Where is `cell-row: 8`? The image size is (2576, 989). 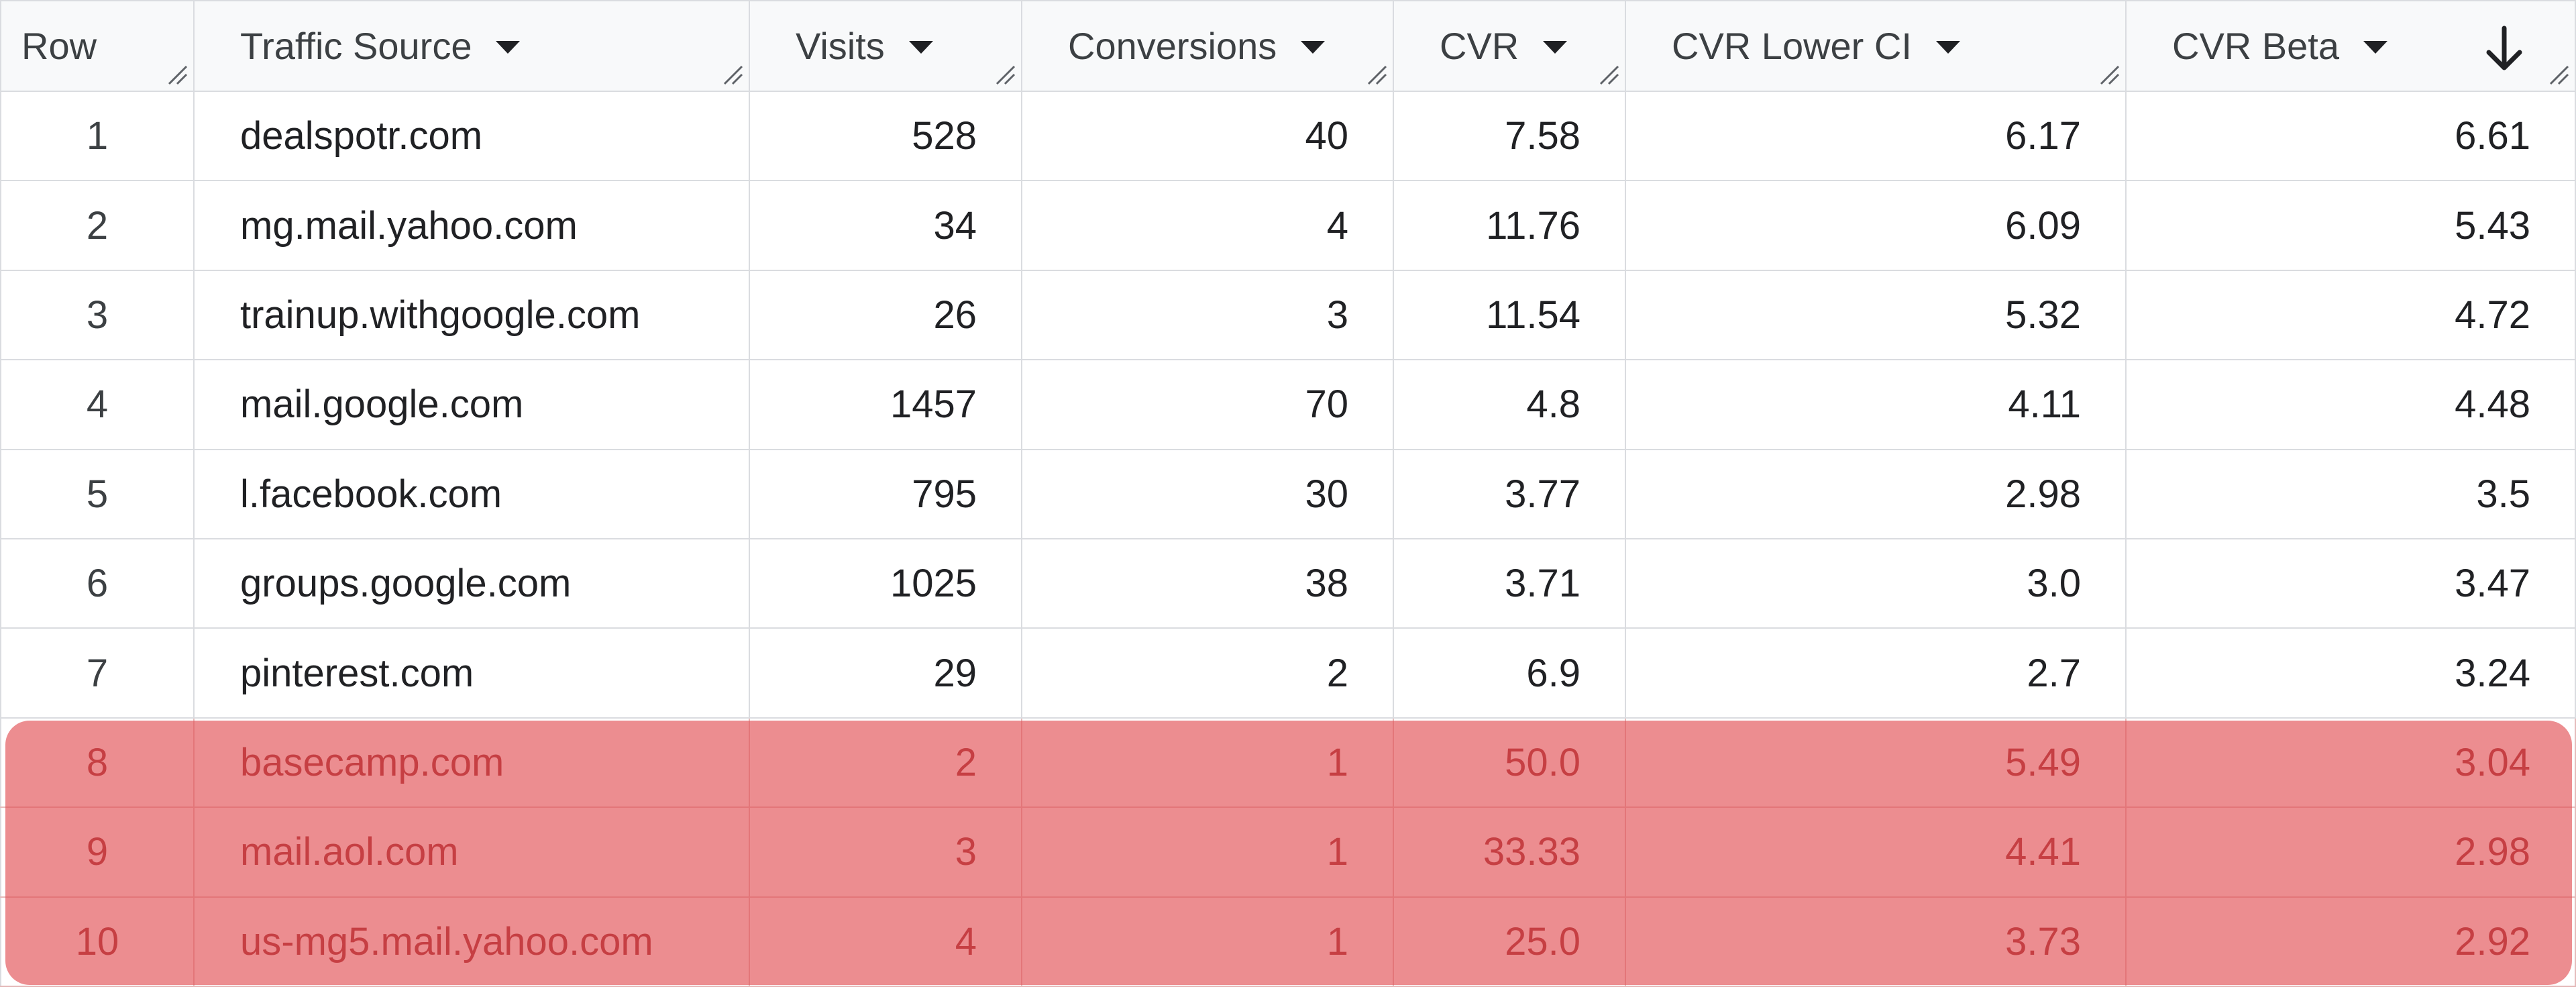
cell-row: 8 is located at coordinates (97, 762).